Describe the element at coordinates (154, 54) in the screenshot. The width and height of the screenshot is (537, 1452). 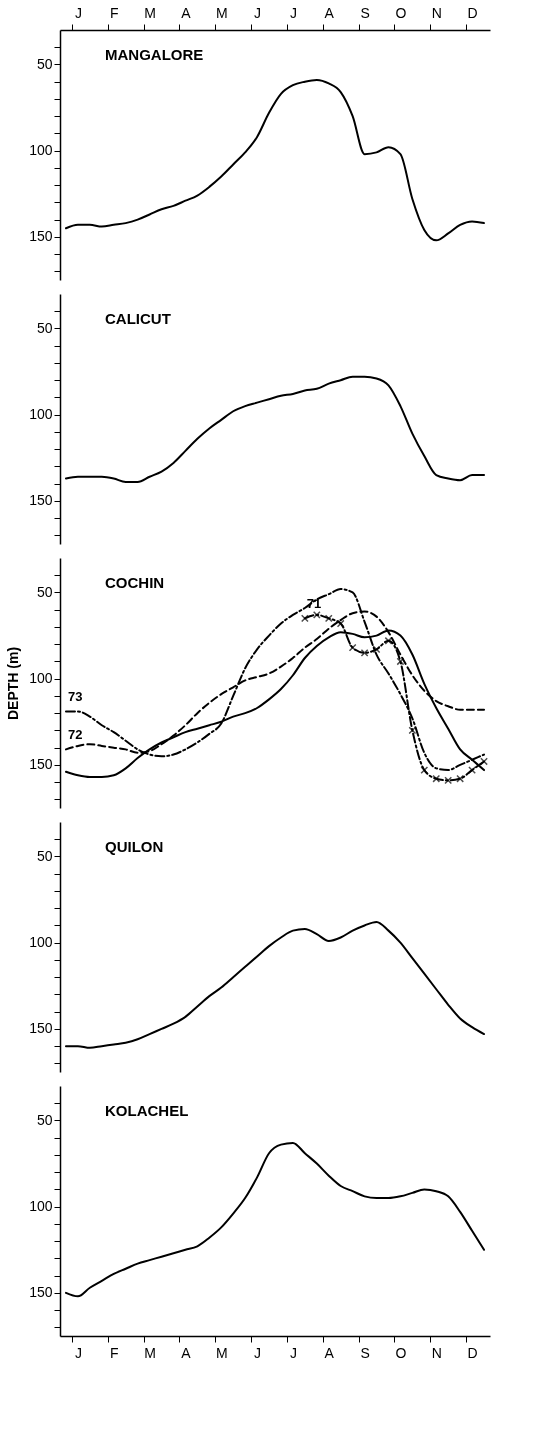
I see `text: MANGALORE` at that location.